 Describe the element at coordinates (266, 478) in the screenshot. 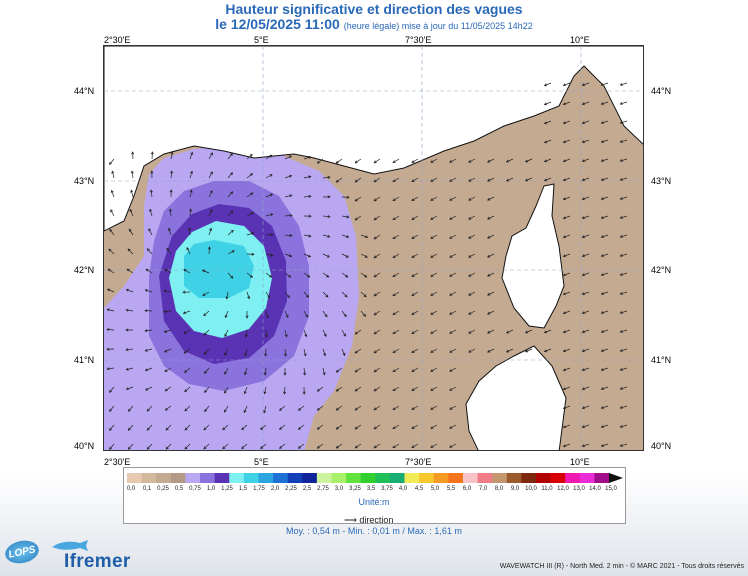

I see `legend-swatch` at that location.